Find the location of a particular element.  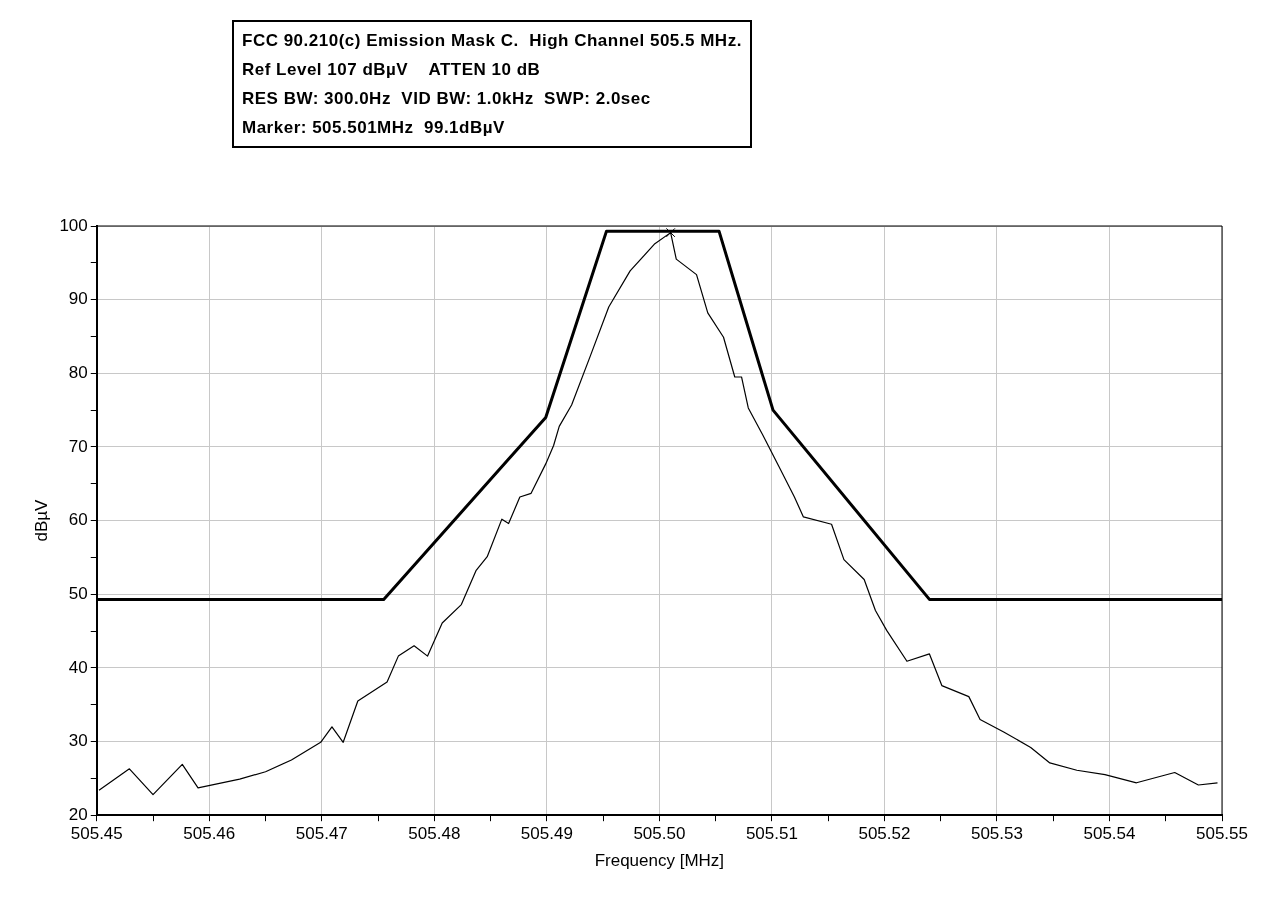

text: Marker: 505.501MHz 99.1dBµV is located at coordinates (374, 128).